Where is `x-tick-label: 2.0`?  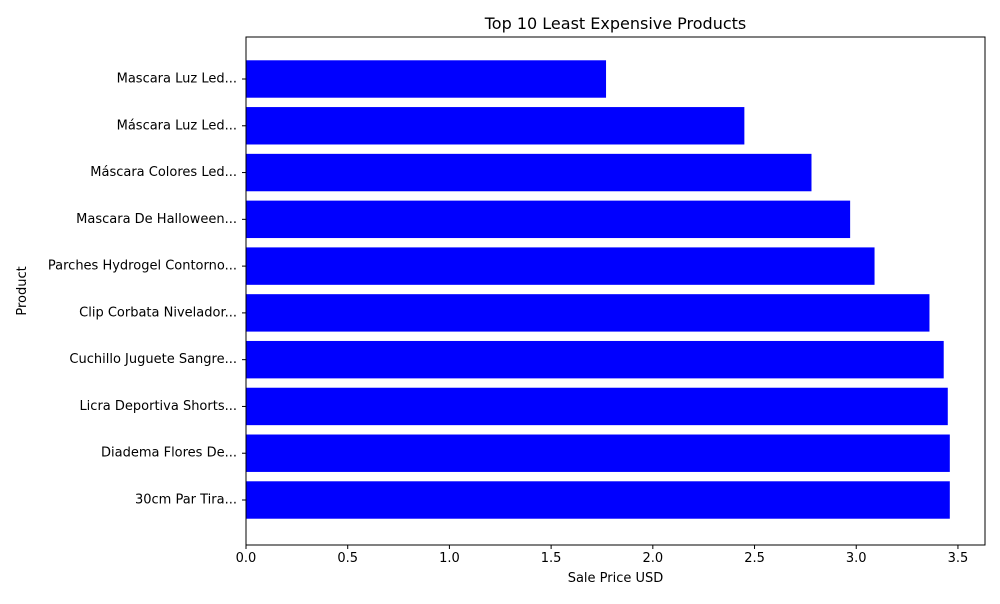
x-tick-label: 2.0 is located at coordinates (652, 558).